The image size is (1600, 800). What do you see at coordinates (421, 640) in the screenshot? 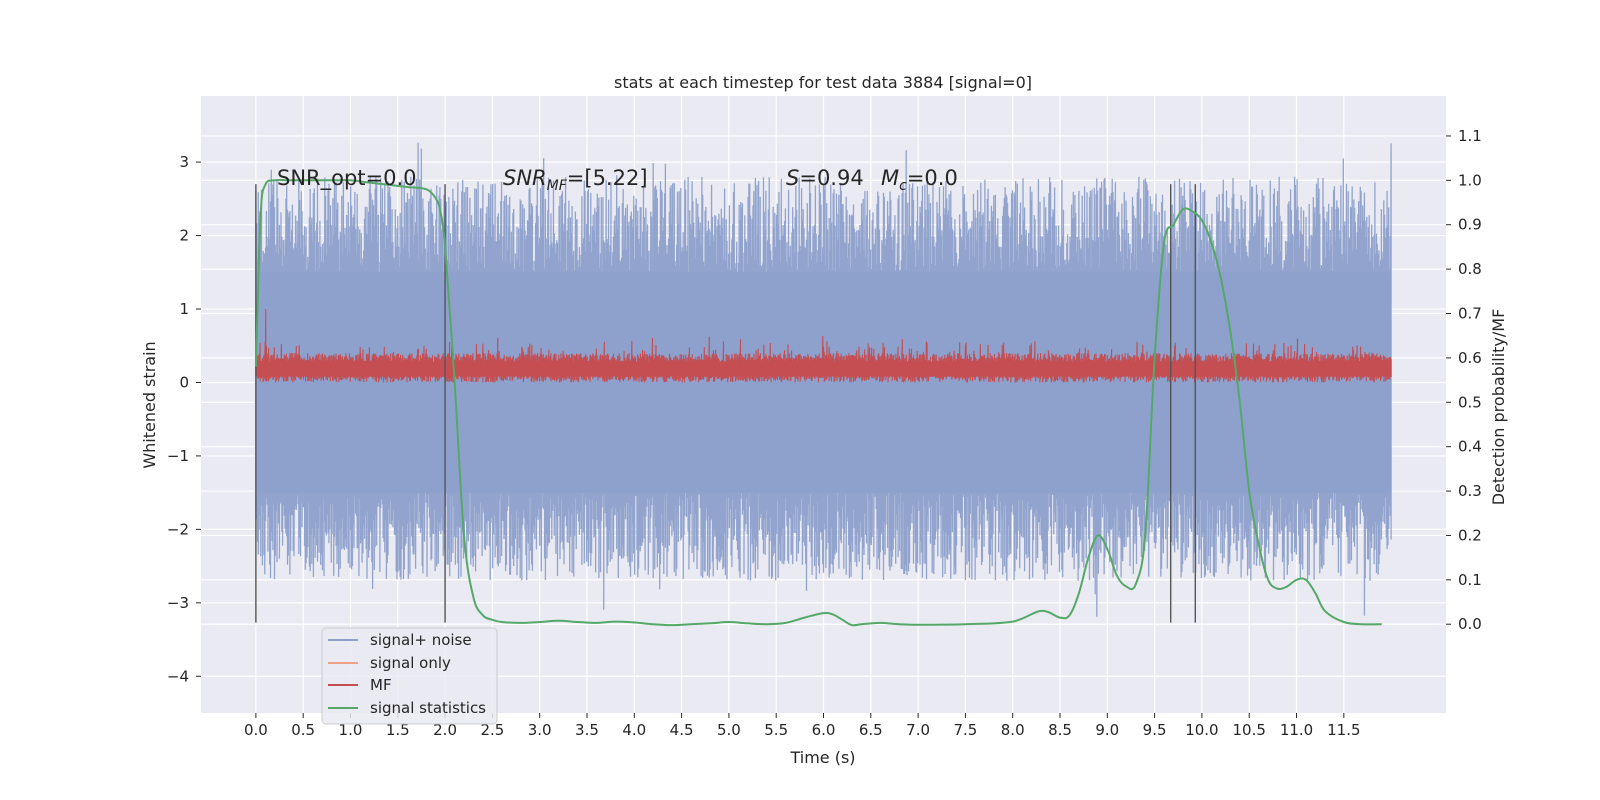
I see `legend-label-noise: signal+ noise` at bounding box center [421, 640].